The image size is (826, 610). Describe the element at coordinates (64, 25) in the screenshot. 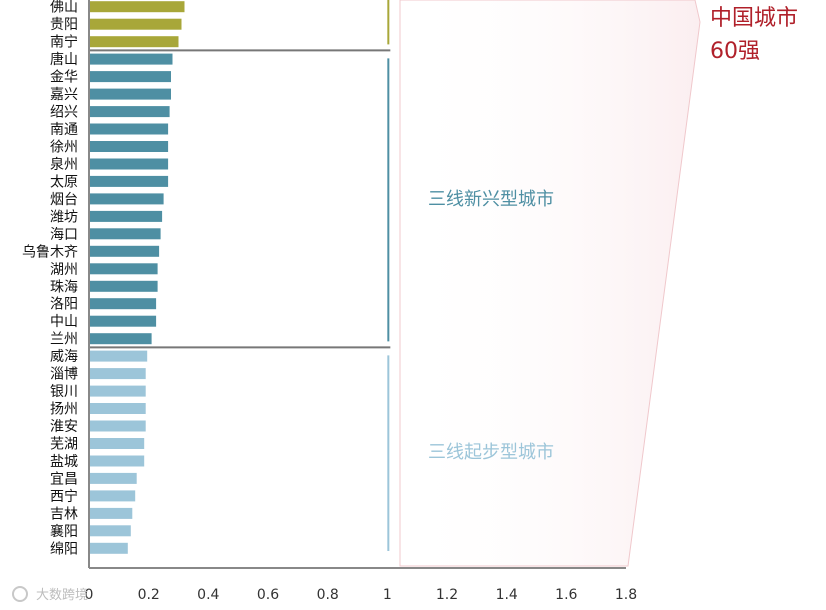

I see `category-label: 贵阳` at that location.